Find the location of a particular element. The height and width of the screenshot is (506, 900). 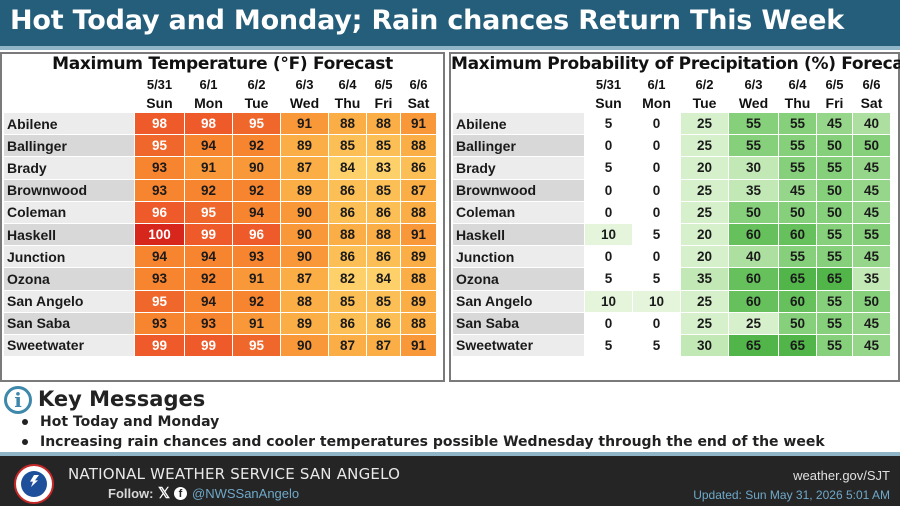

city-name: Junction is located at coordinates (69, 257).